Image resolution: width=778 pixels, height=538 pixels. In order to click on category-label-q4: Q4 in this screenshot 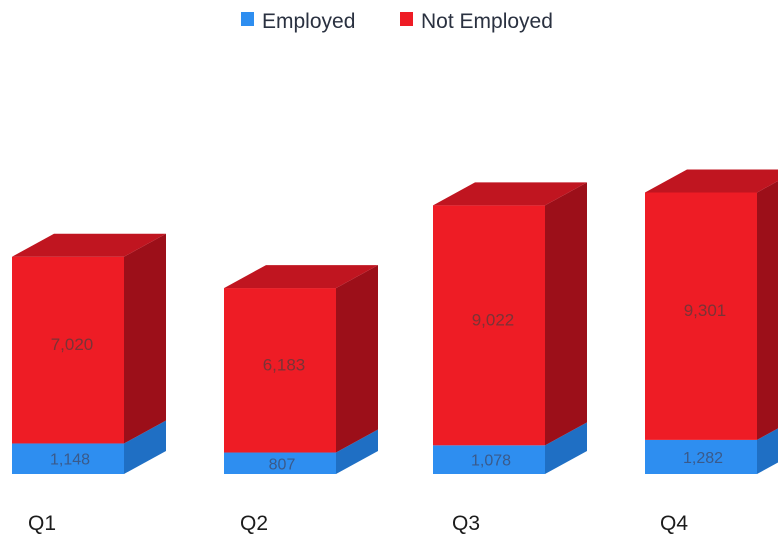, I will do `click(674, 523)`.